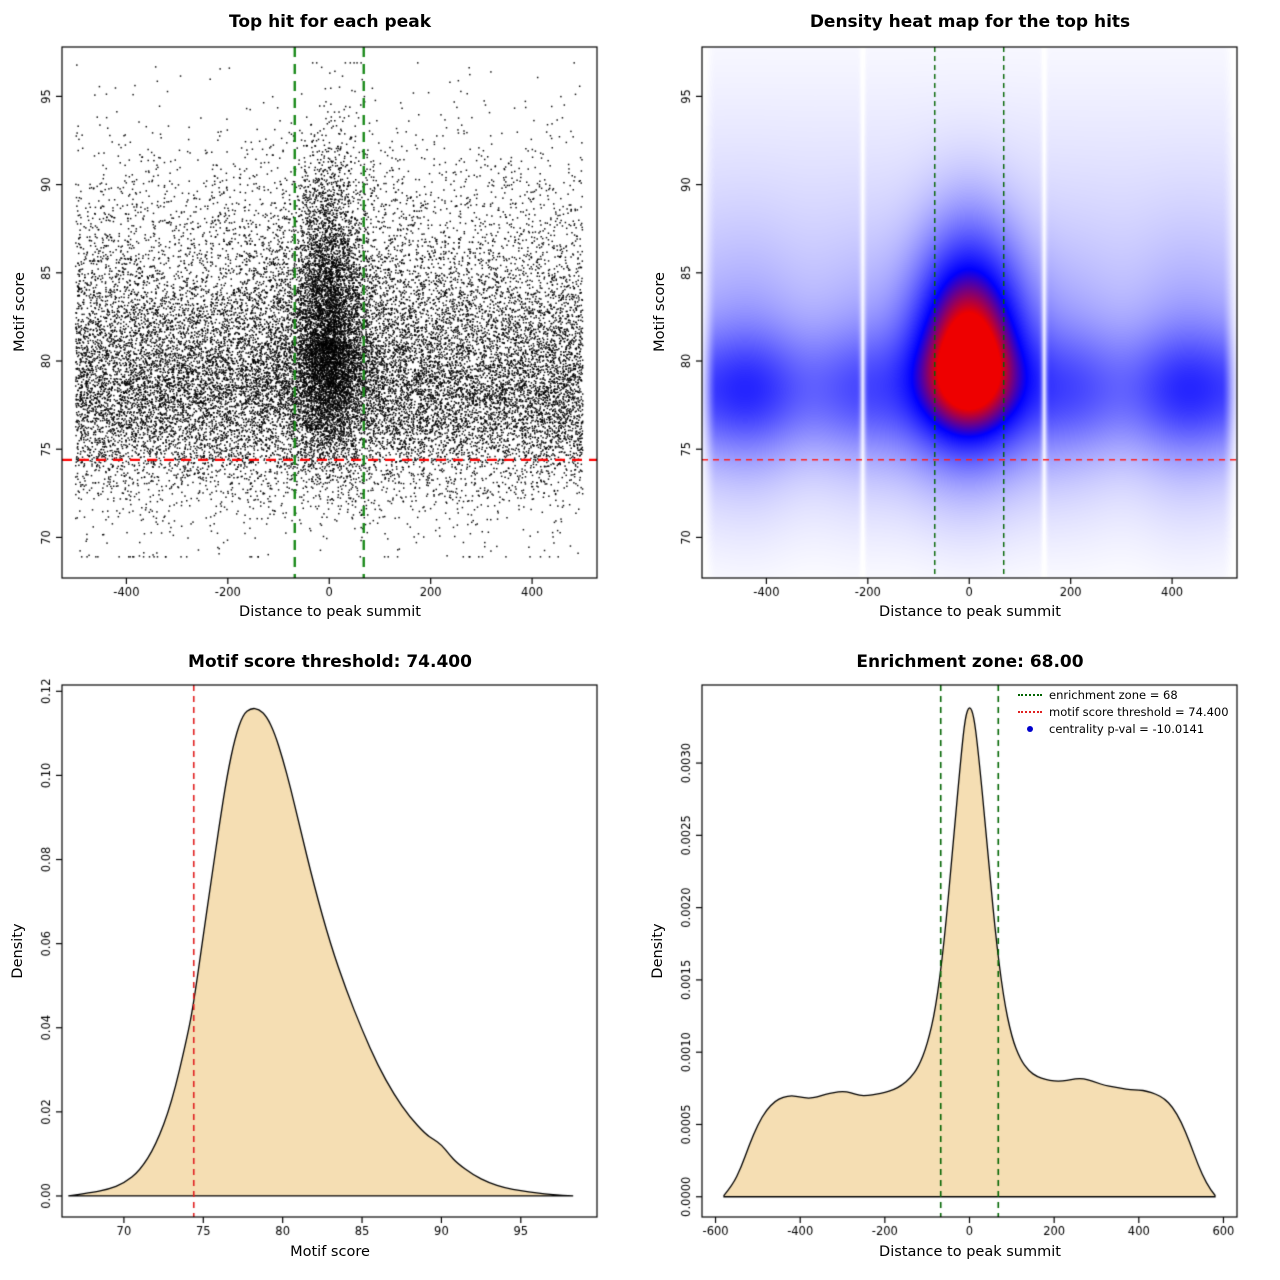  I want to click on motif-density-xlabel: Motif score, so click(330, 1252).